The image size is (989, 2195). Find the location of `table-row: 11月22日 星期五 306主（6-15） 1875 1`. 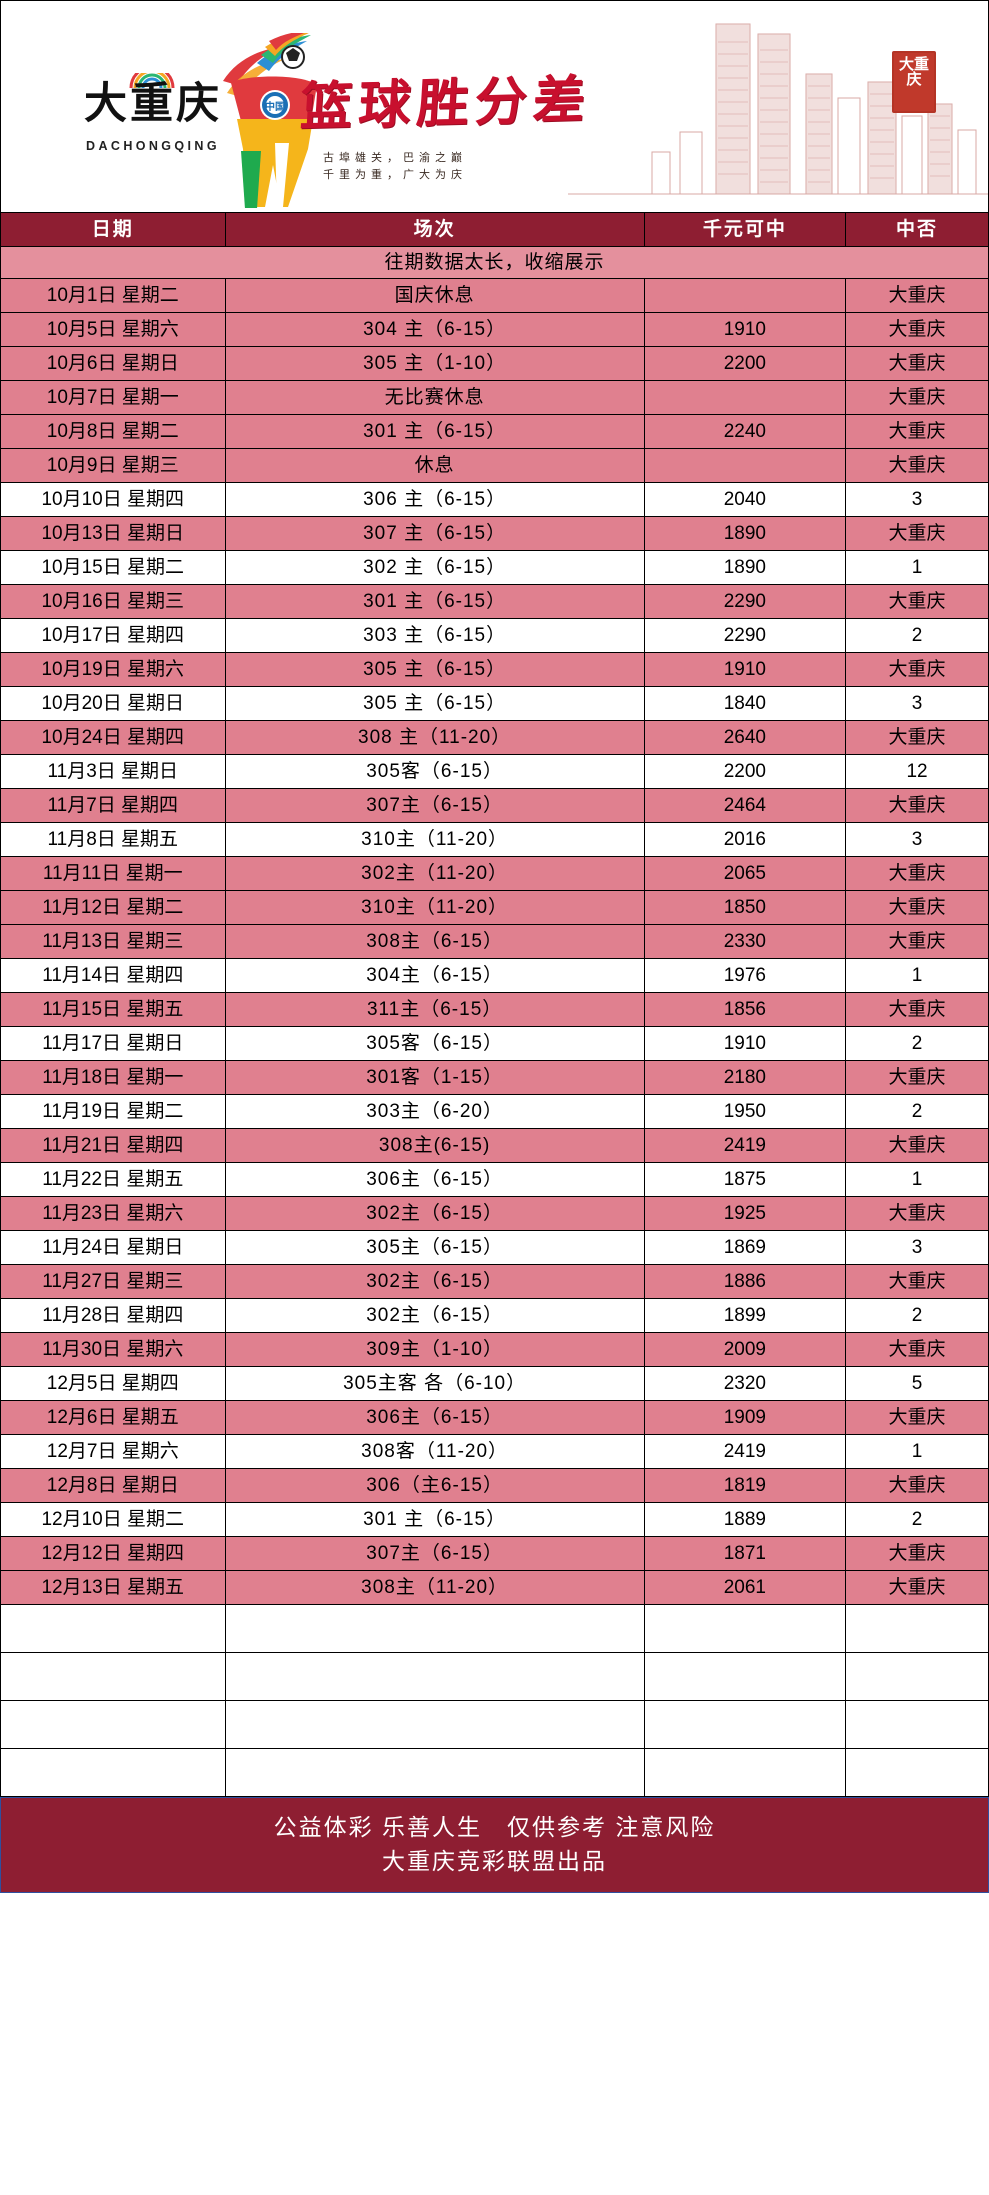

table-row: 11月22日 星期五 306主（6-15） 1875 1 is located at coordinates (494, 1179).